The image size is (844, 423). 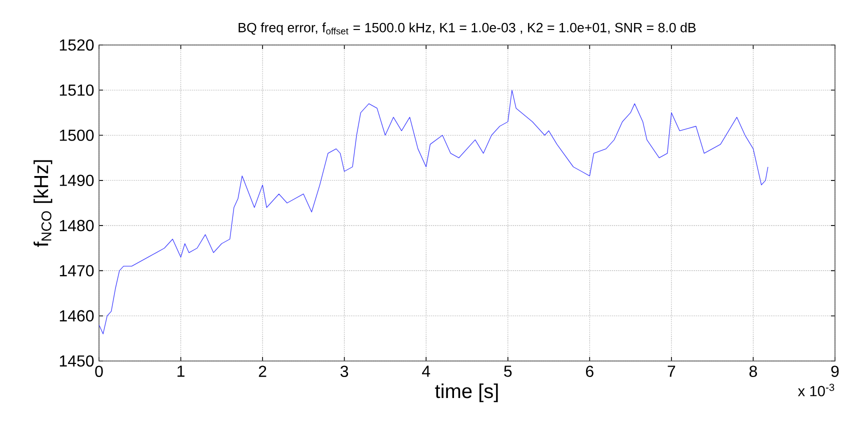 What do you see at coordinates (77, 45) in the screenshot?
I see `y-tick-label: 1520` at bounding box center [77, 45].